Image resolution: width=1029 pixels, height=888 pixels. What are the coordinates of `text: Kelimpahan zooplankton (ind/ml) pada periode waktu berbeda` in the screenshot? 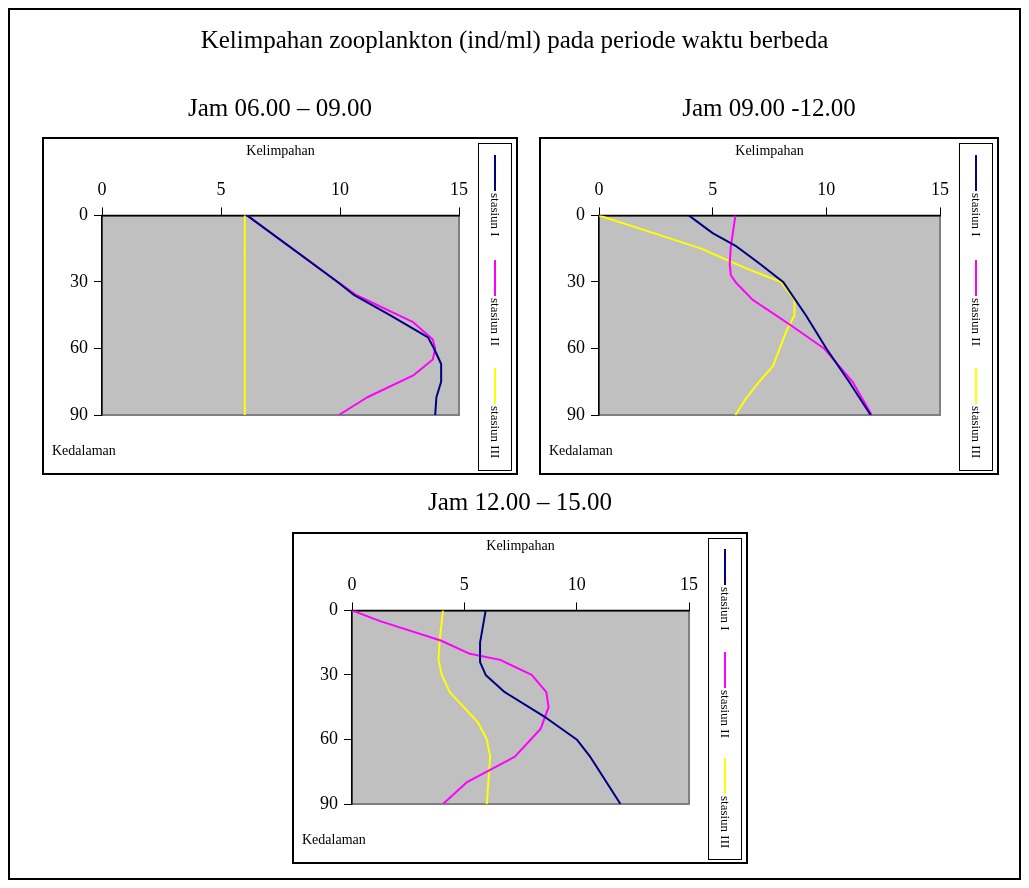 It's located at (514, 40).